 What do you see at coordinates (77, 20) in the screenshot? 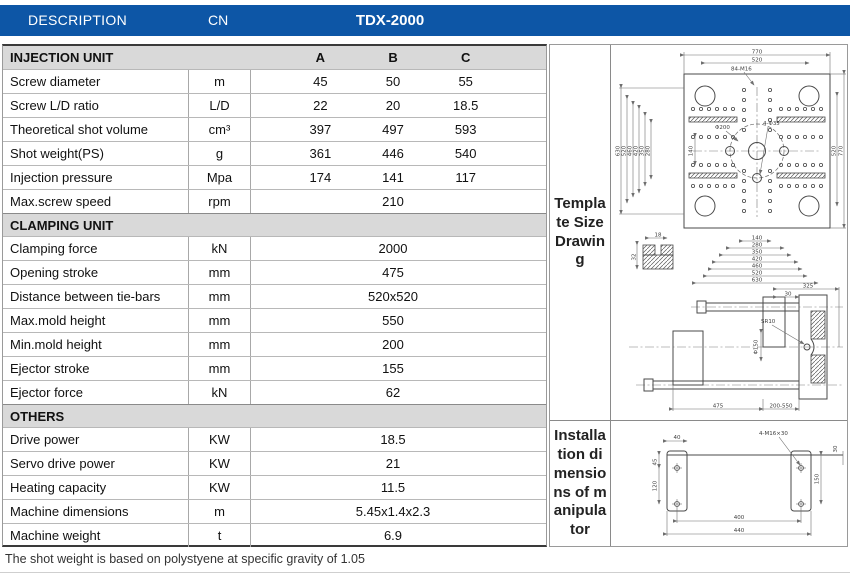
I see `description-header: DESCRIPTION` at bounding box center [77, 20].